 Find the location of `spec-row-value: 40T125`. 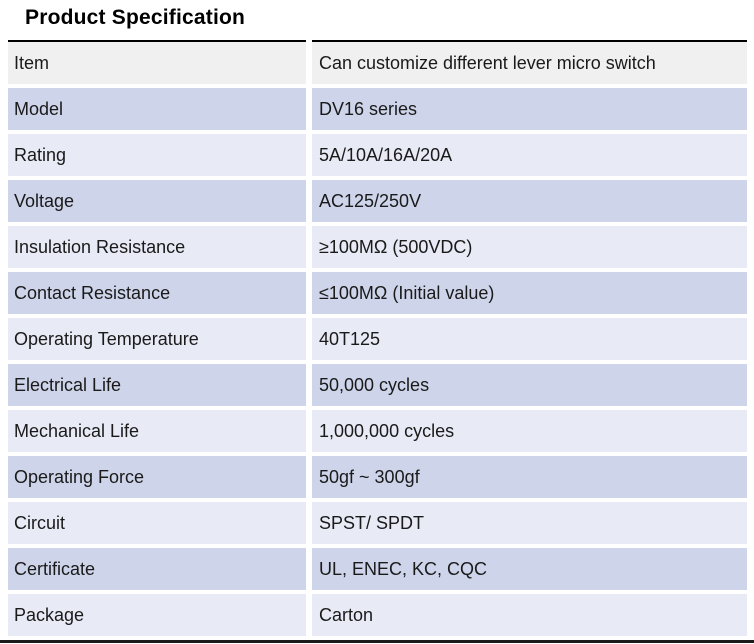

spec-row-value: 40T125 is located at coordinates (529, 339).